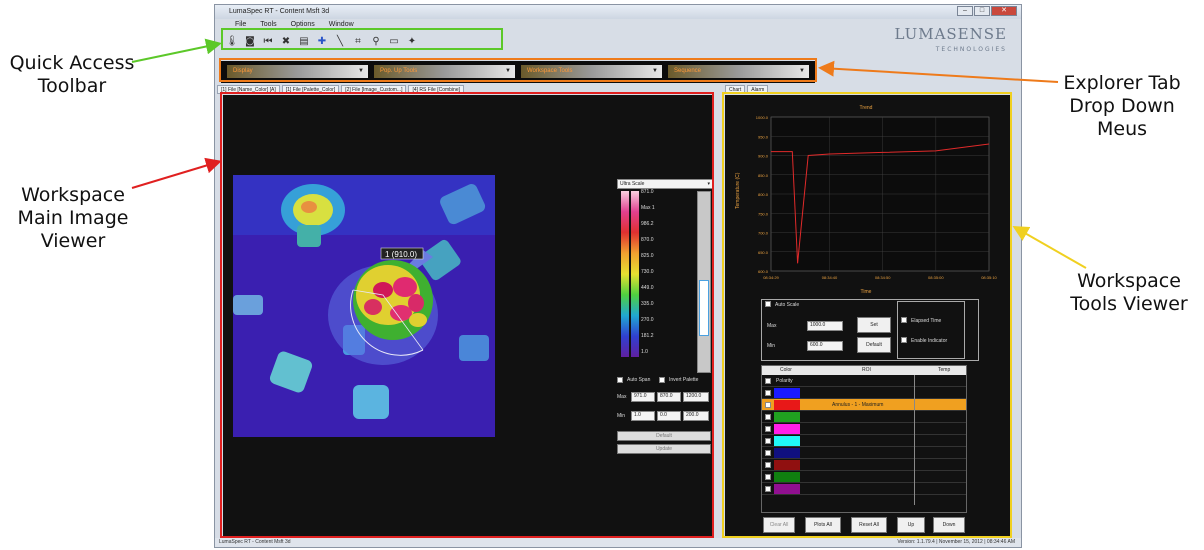 Image resolution: width=1204 pixels, height=550 pixels. Describe the element at coordinates (591, 71) in the screenshot. I see `dropdown-workspace-tools: Workspace Tools ▼` at that location.